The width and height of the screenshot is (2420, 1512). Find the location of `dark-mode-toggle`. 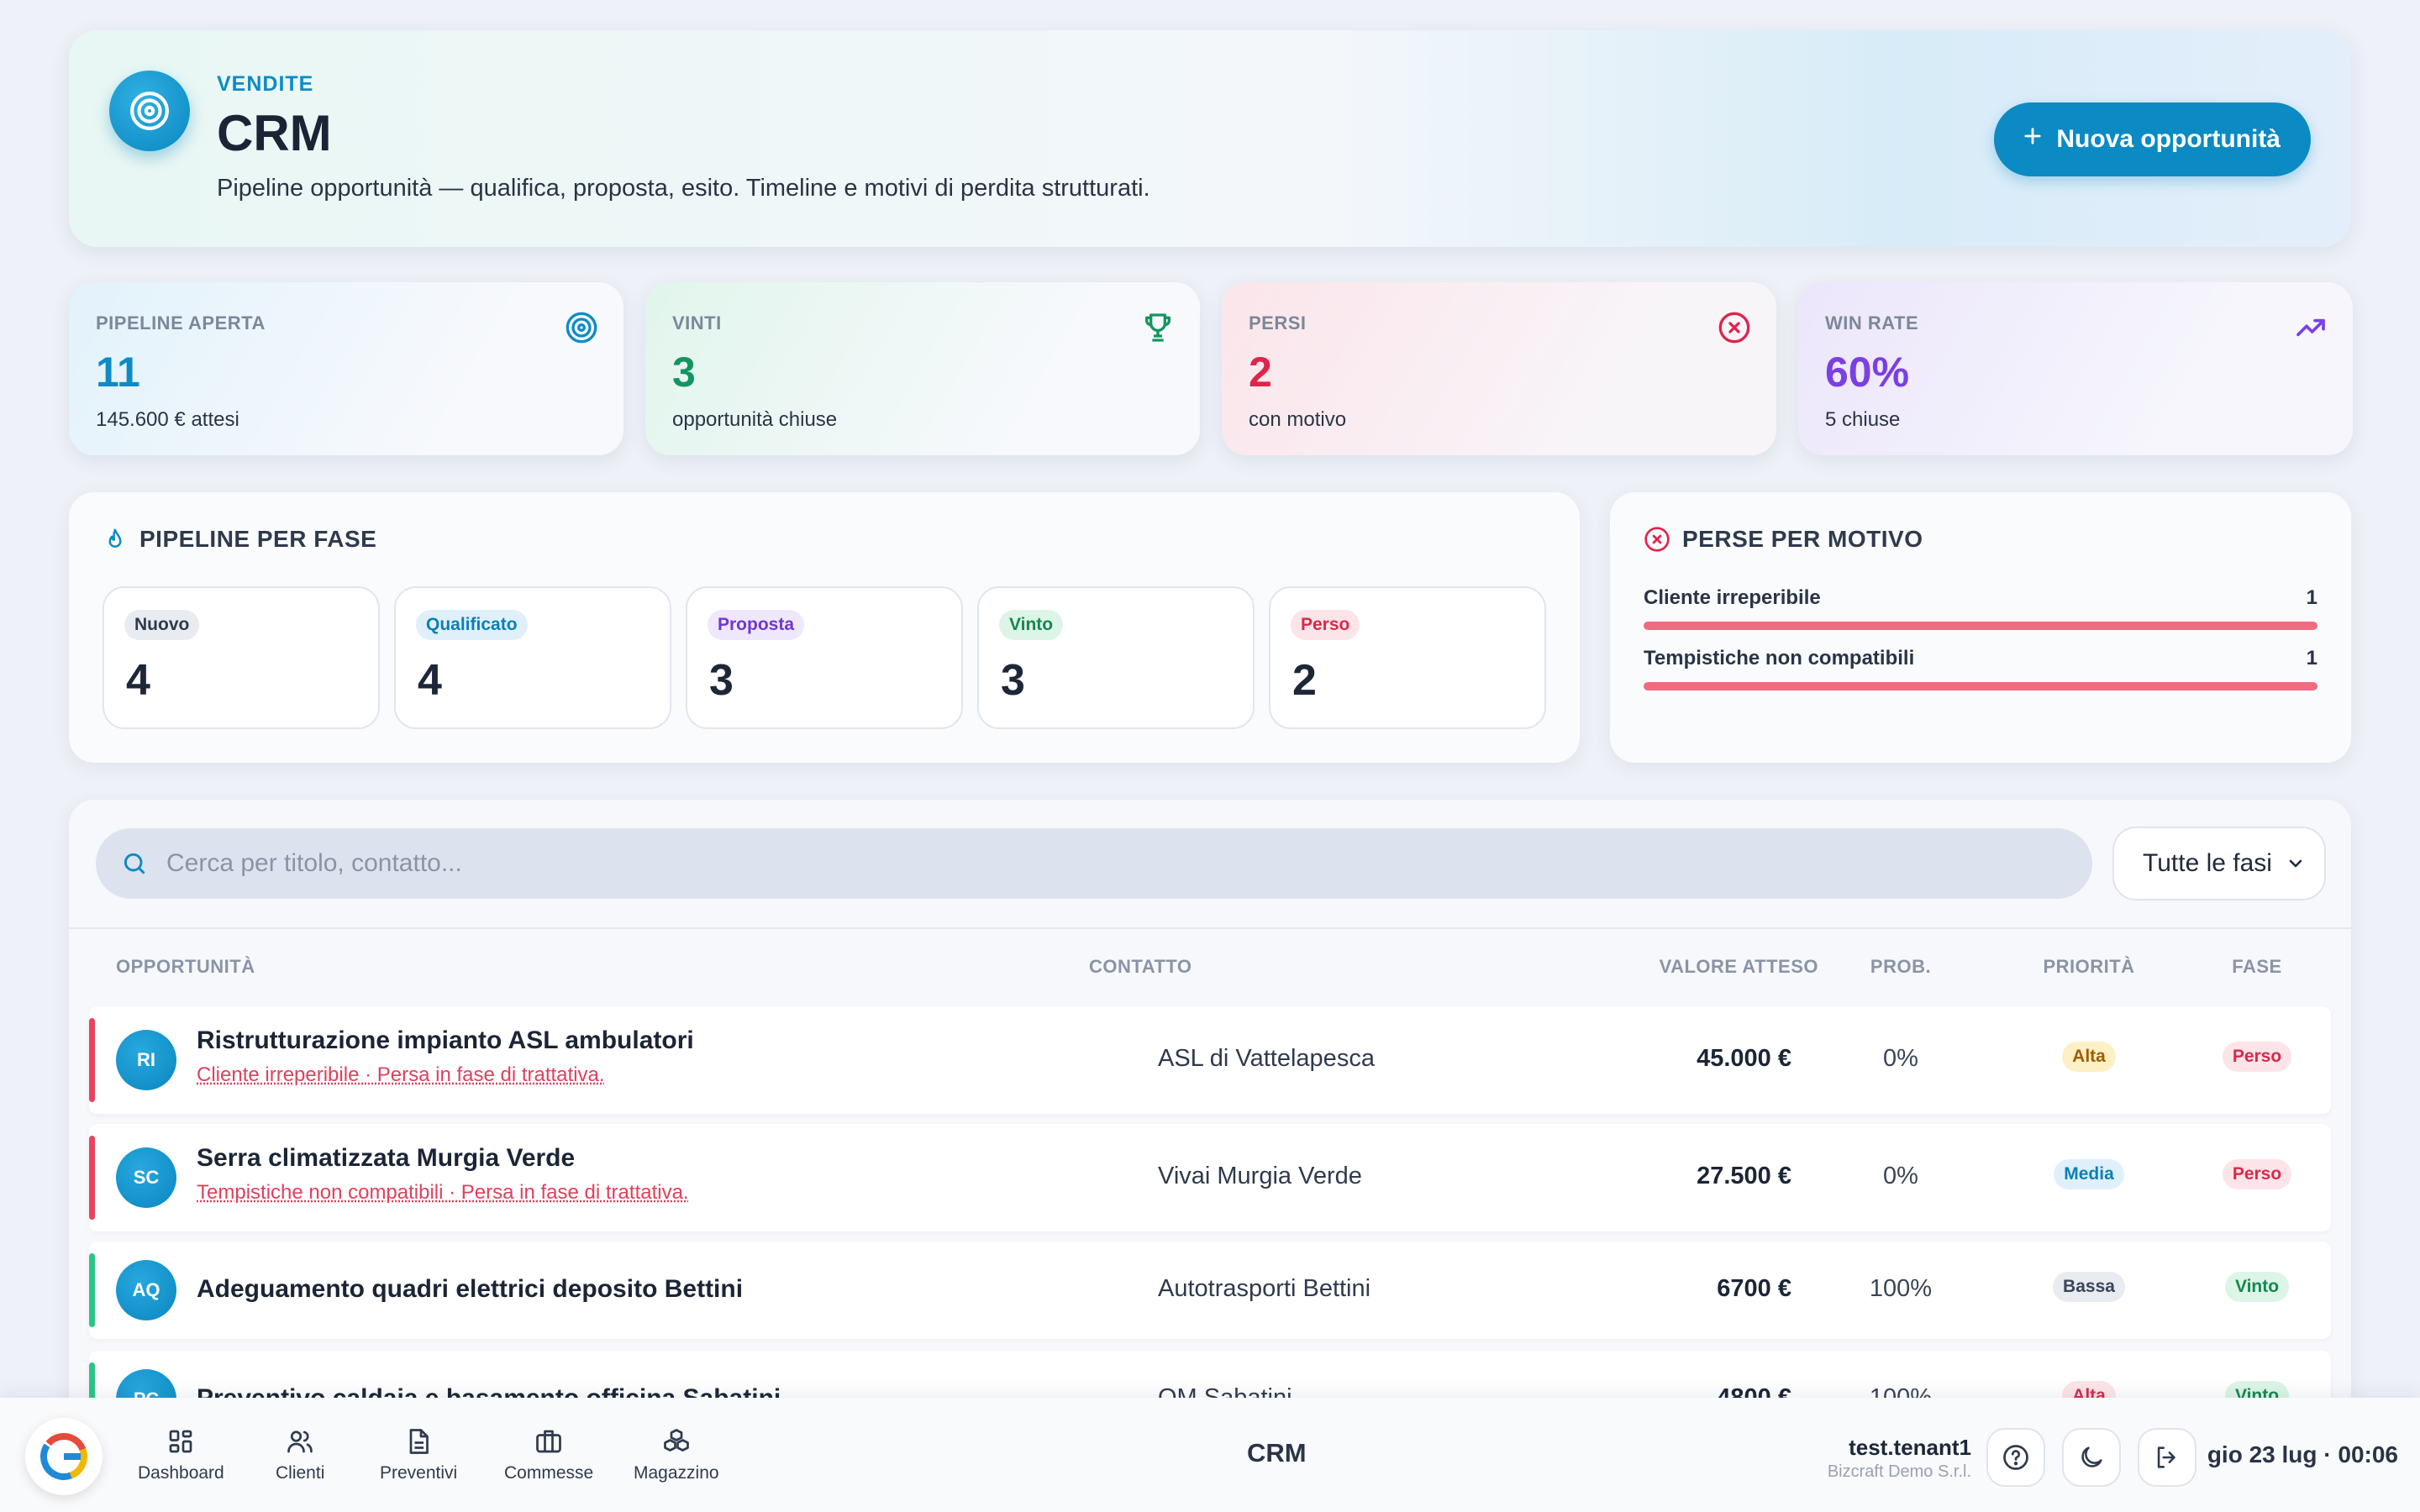

dark-mode-toggle is located at coordinates (2091, 1457).